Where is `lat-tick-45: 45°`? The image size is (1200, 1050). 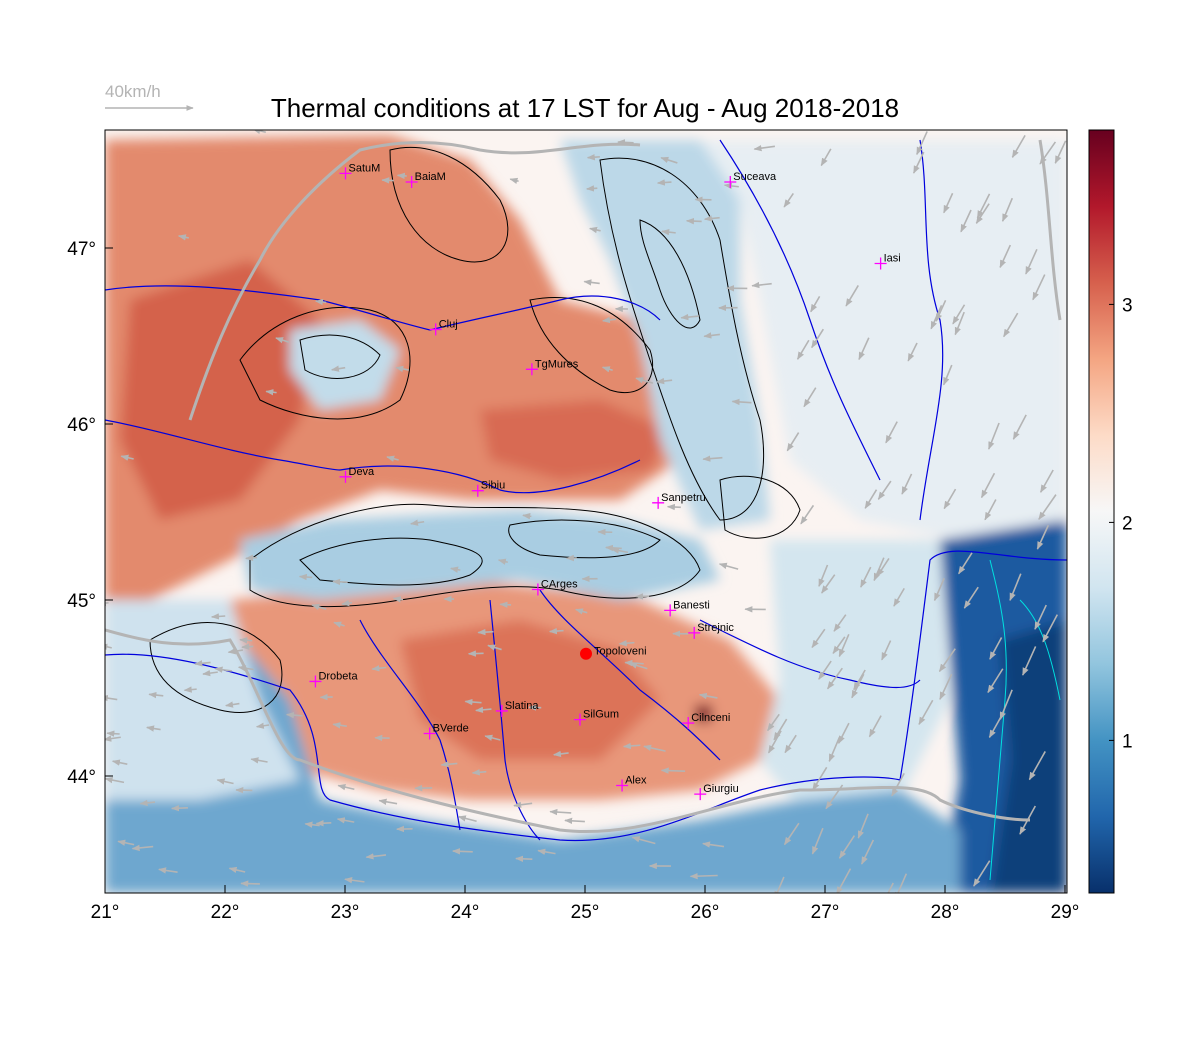 lat-tick-45: 45° is located at coordinates (81, 601).